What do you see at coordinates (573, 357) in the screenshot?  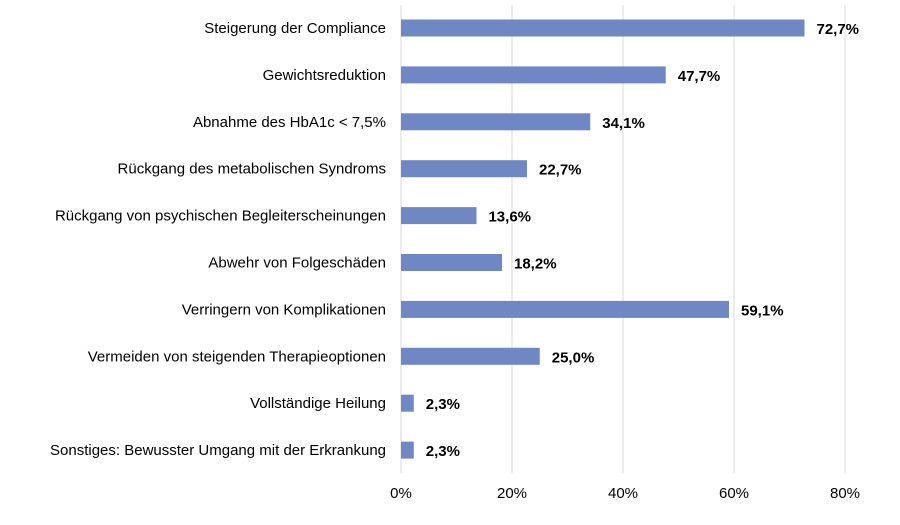 I see `data-label: 25,0%` at bounding box center [573, 357].